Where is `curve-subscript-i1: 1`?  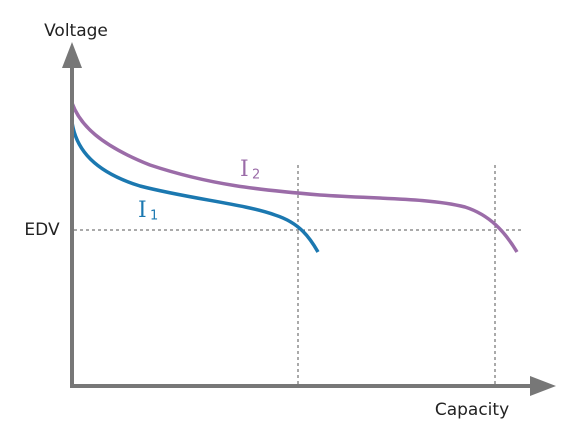 curve-subscript-i1: 1 is located at coordinates (154, 216).